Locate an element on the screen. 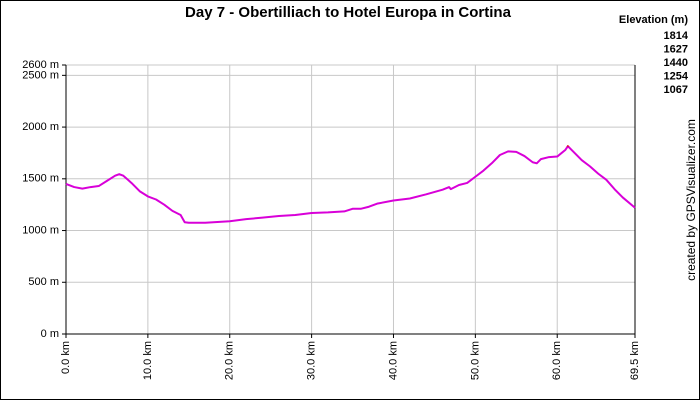  x-tick-label: 50.0 km is located at coordinates (475, 360).